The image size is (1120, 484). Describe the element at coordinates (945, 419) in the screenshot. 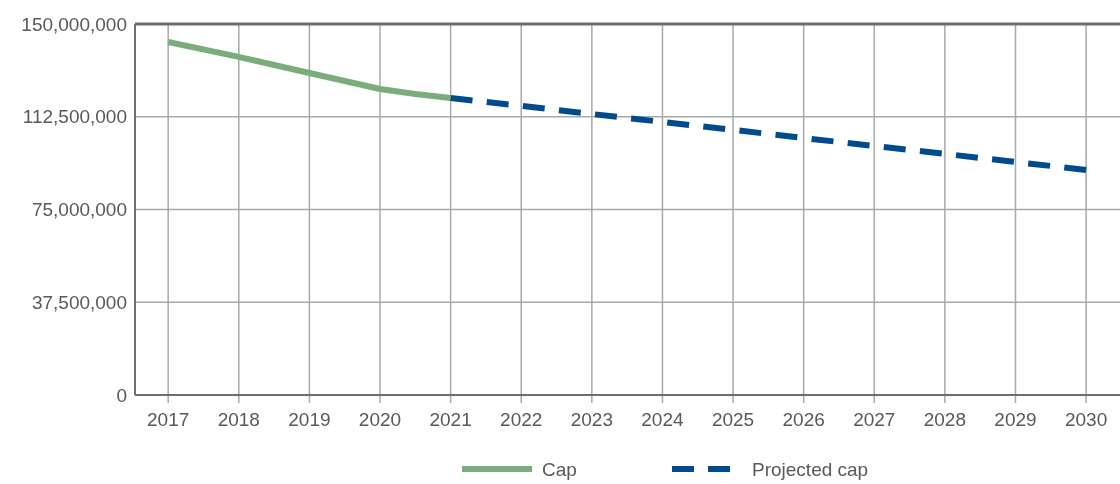

I see `x-tick-label: 2028` at that location.